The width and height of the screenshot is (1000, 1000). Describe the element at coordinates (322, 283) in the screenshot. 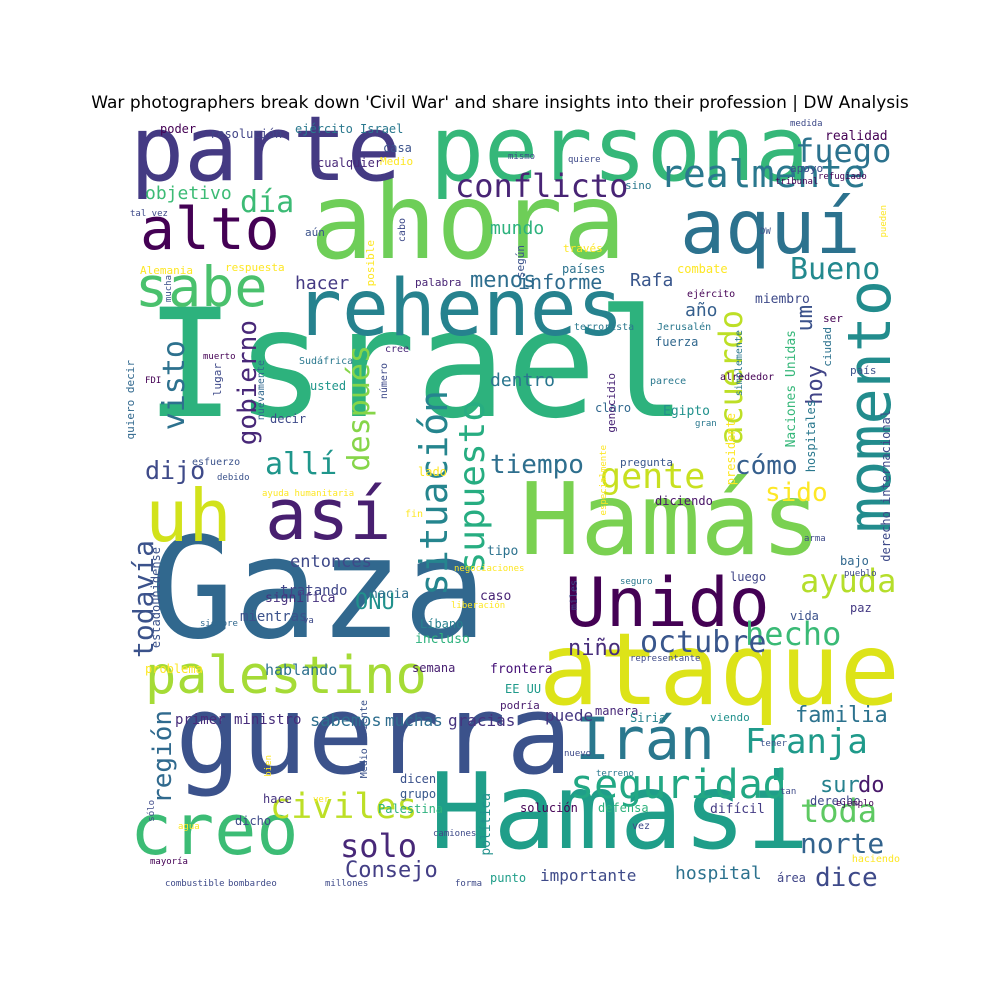

I see `word-hacer: hacer` at that location.